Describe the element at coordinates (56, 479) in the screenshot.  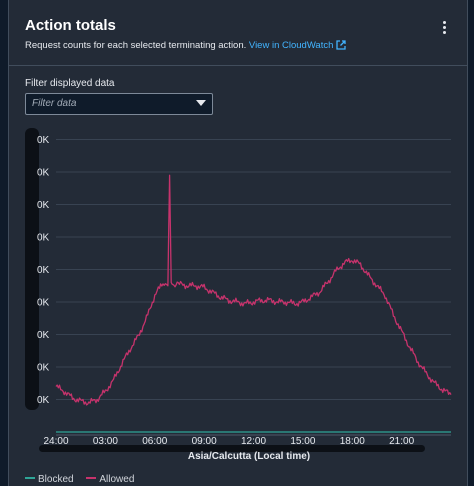
I see `legend-label: Blocked` at that location.